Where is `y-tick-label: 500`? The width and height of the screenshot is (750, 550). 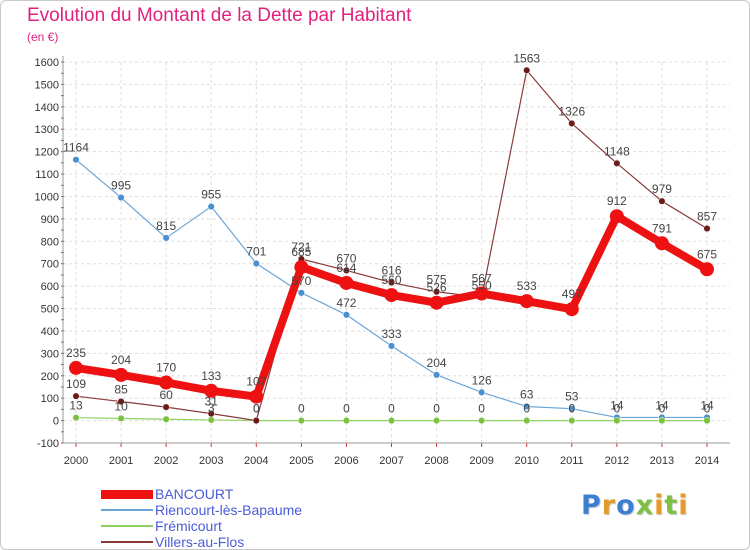 y-tick-label: 500 is located at coordinates (50, 310).